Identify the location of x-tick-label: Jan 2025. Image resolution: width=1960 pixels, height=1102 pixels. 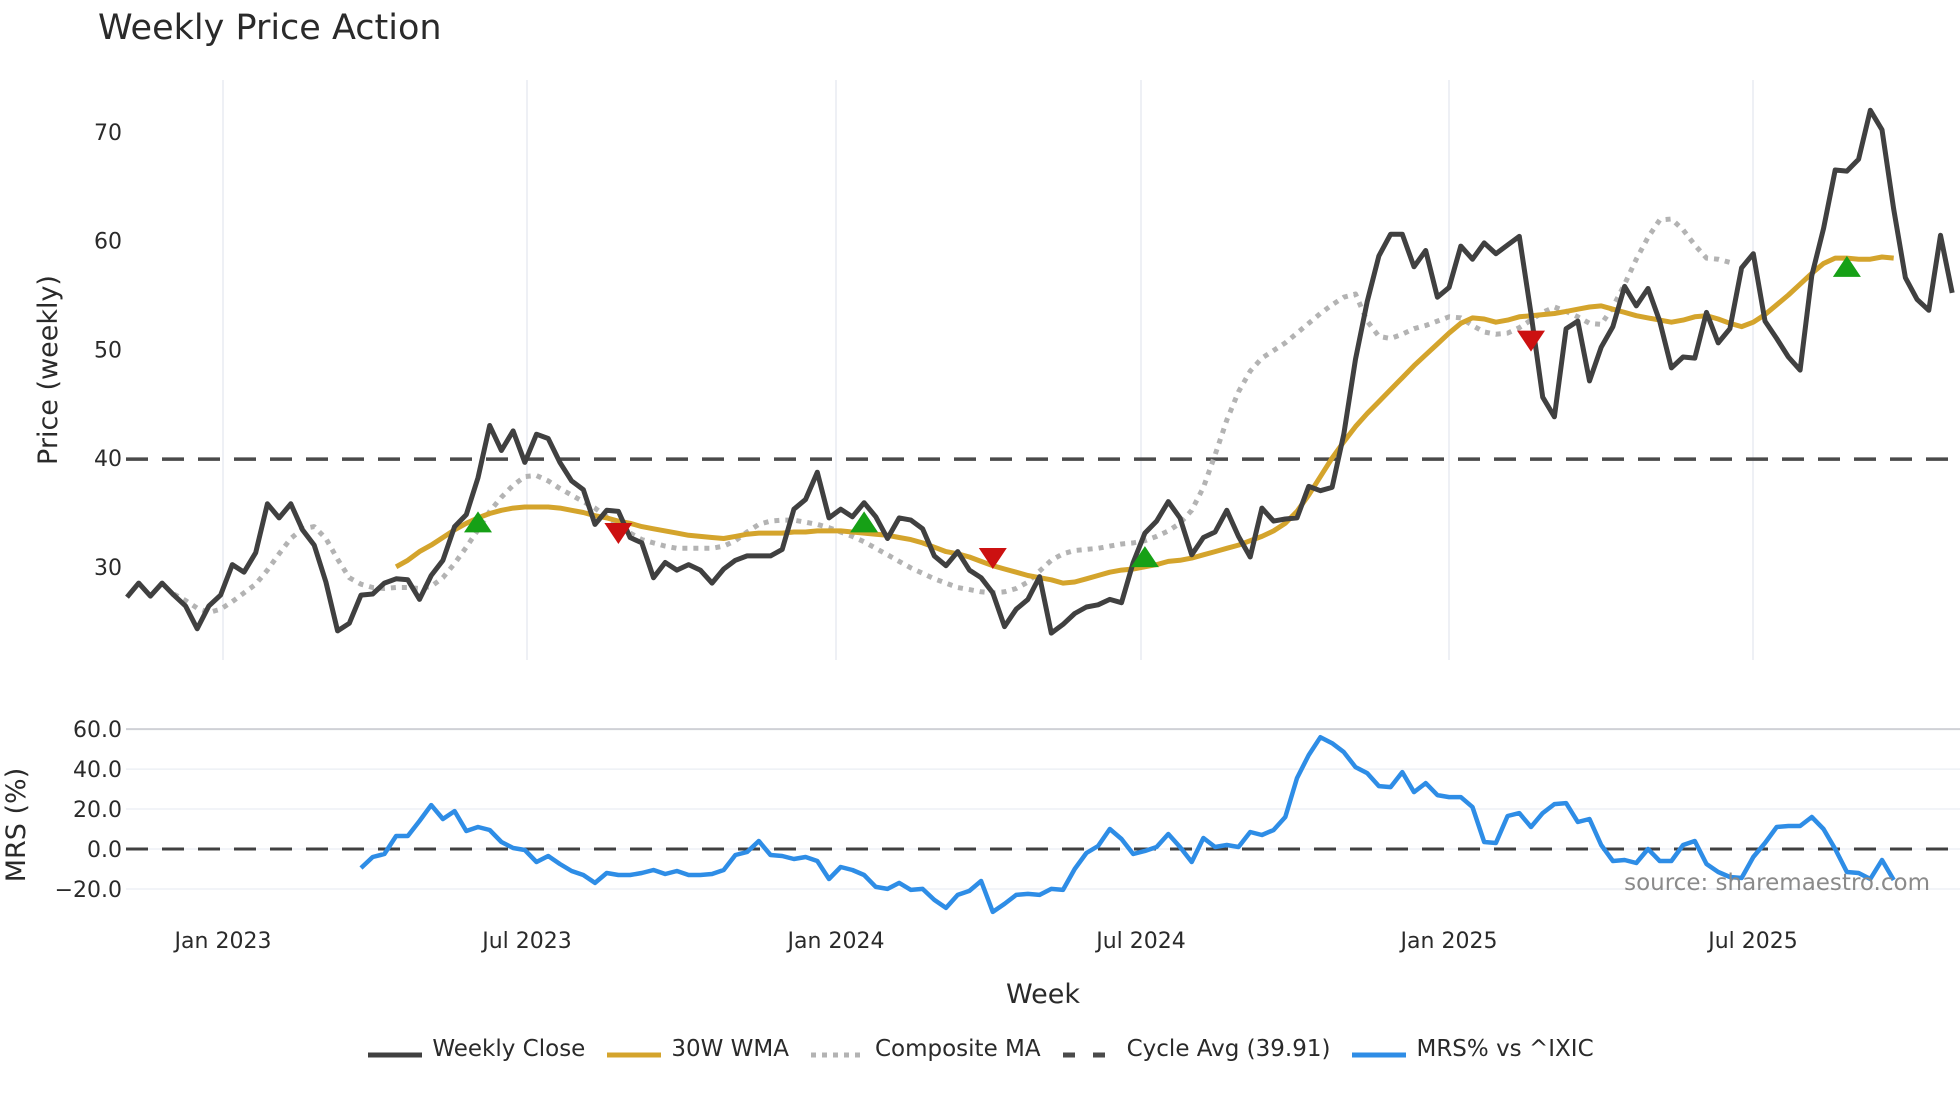
(1448, 941).